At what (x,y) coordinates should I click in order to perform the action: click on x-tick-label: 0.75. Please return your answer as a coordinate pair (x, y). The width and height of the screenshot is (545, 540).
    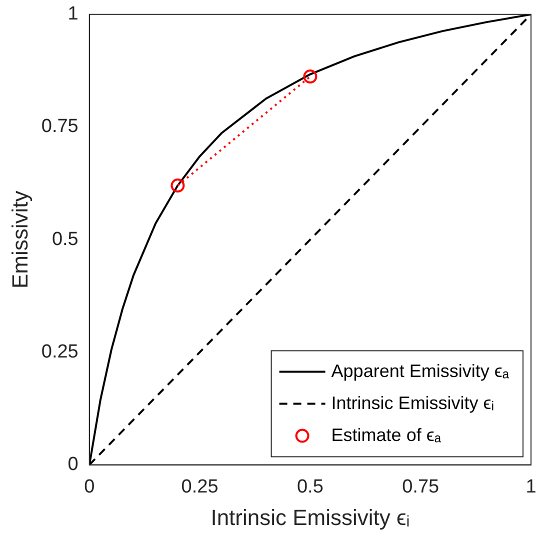
    Looking at the image, I should click on (421, 487).